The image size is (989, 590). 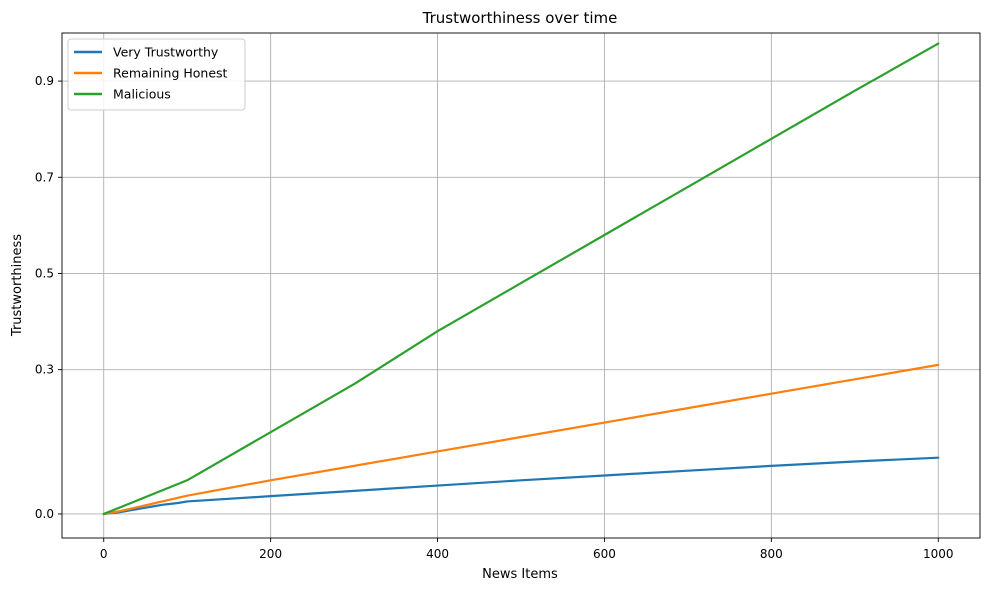 I want to click on series-line-very-trustworthy, so click(x=521, y=486).